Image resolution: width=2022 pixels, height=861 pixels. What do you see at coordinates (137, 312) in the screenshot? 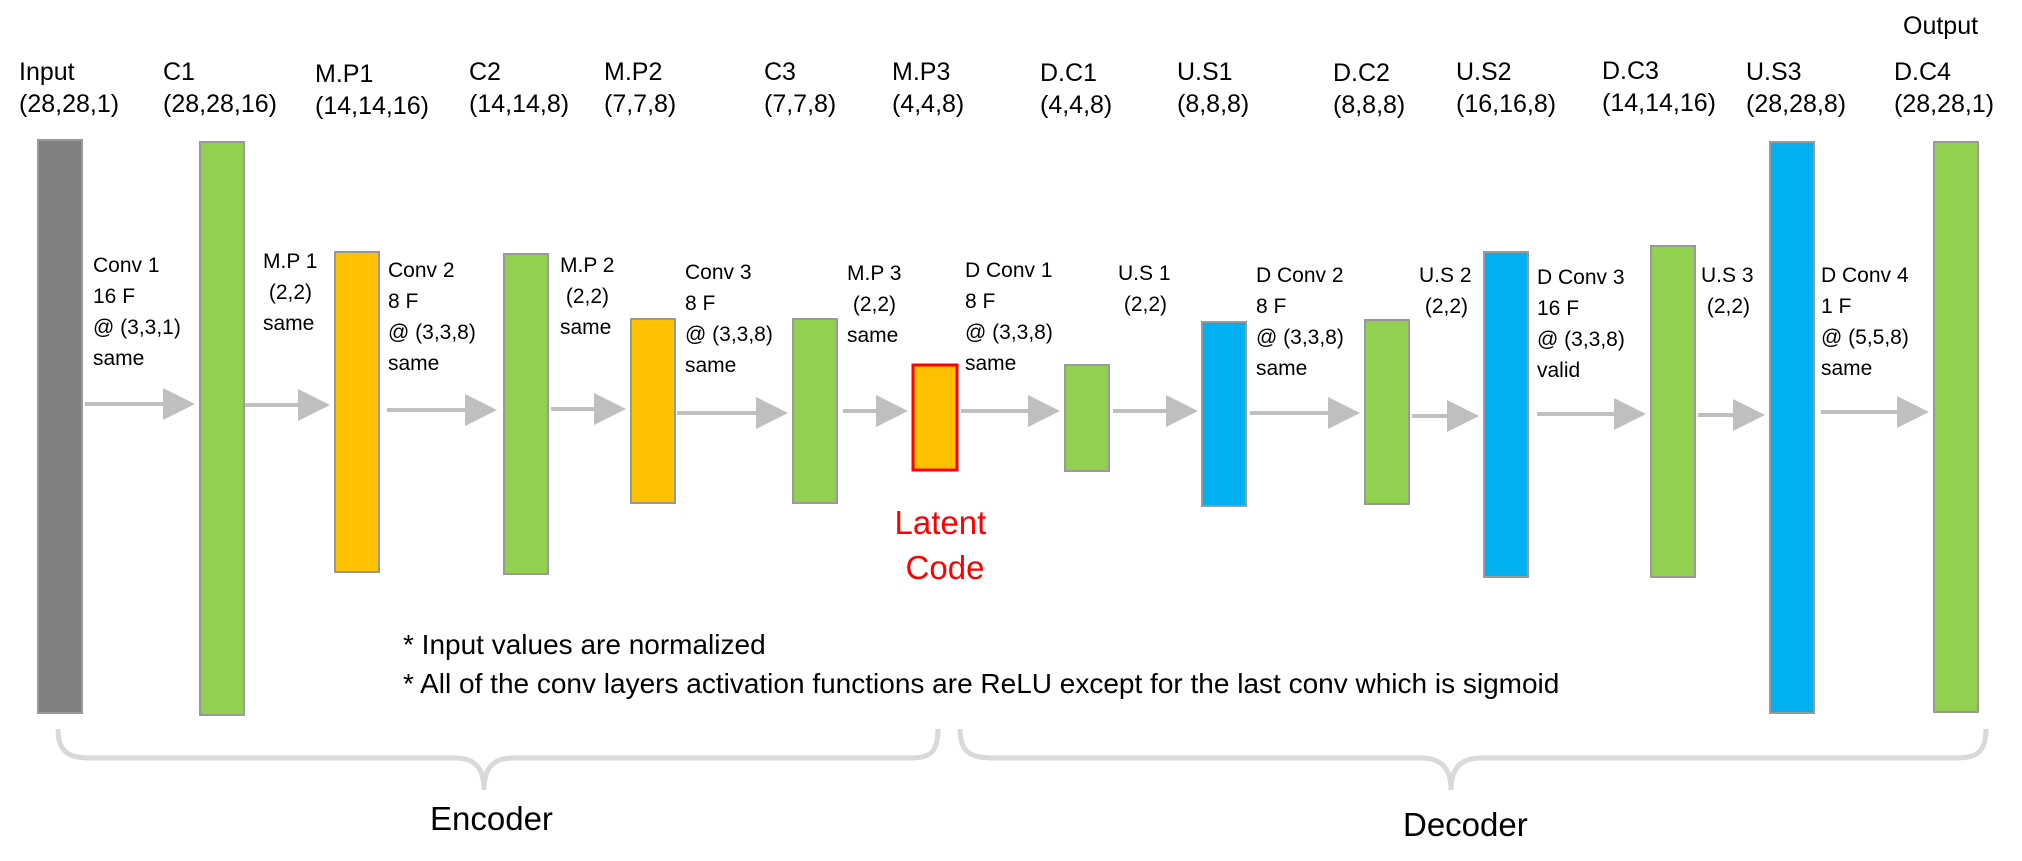
I see `op-label-conv1: Conv 1 16 F @ (3,3,1) same` at bounding box center [137, 312].